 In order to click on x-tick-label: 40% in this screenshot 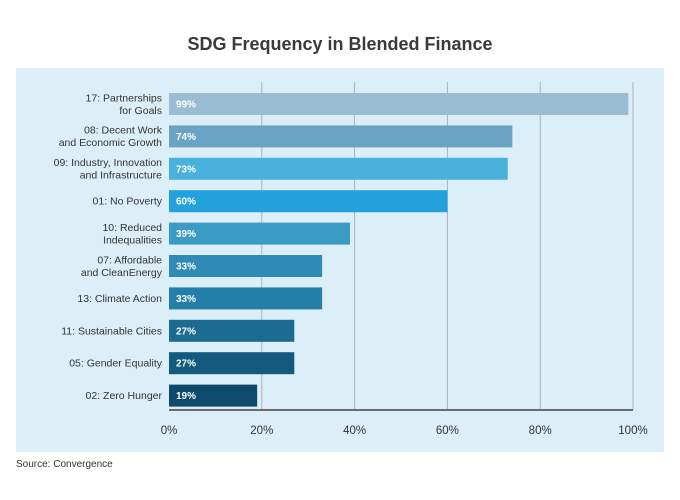, I will do `click(354, 431)`.